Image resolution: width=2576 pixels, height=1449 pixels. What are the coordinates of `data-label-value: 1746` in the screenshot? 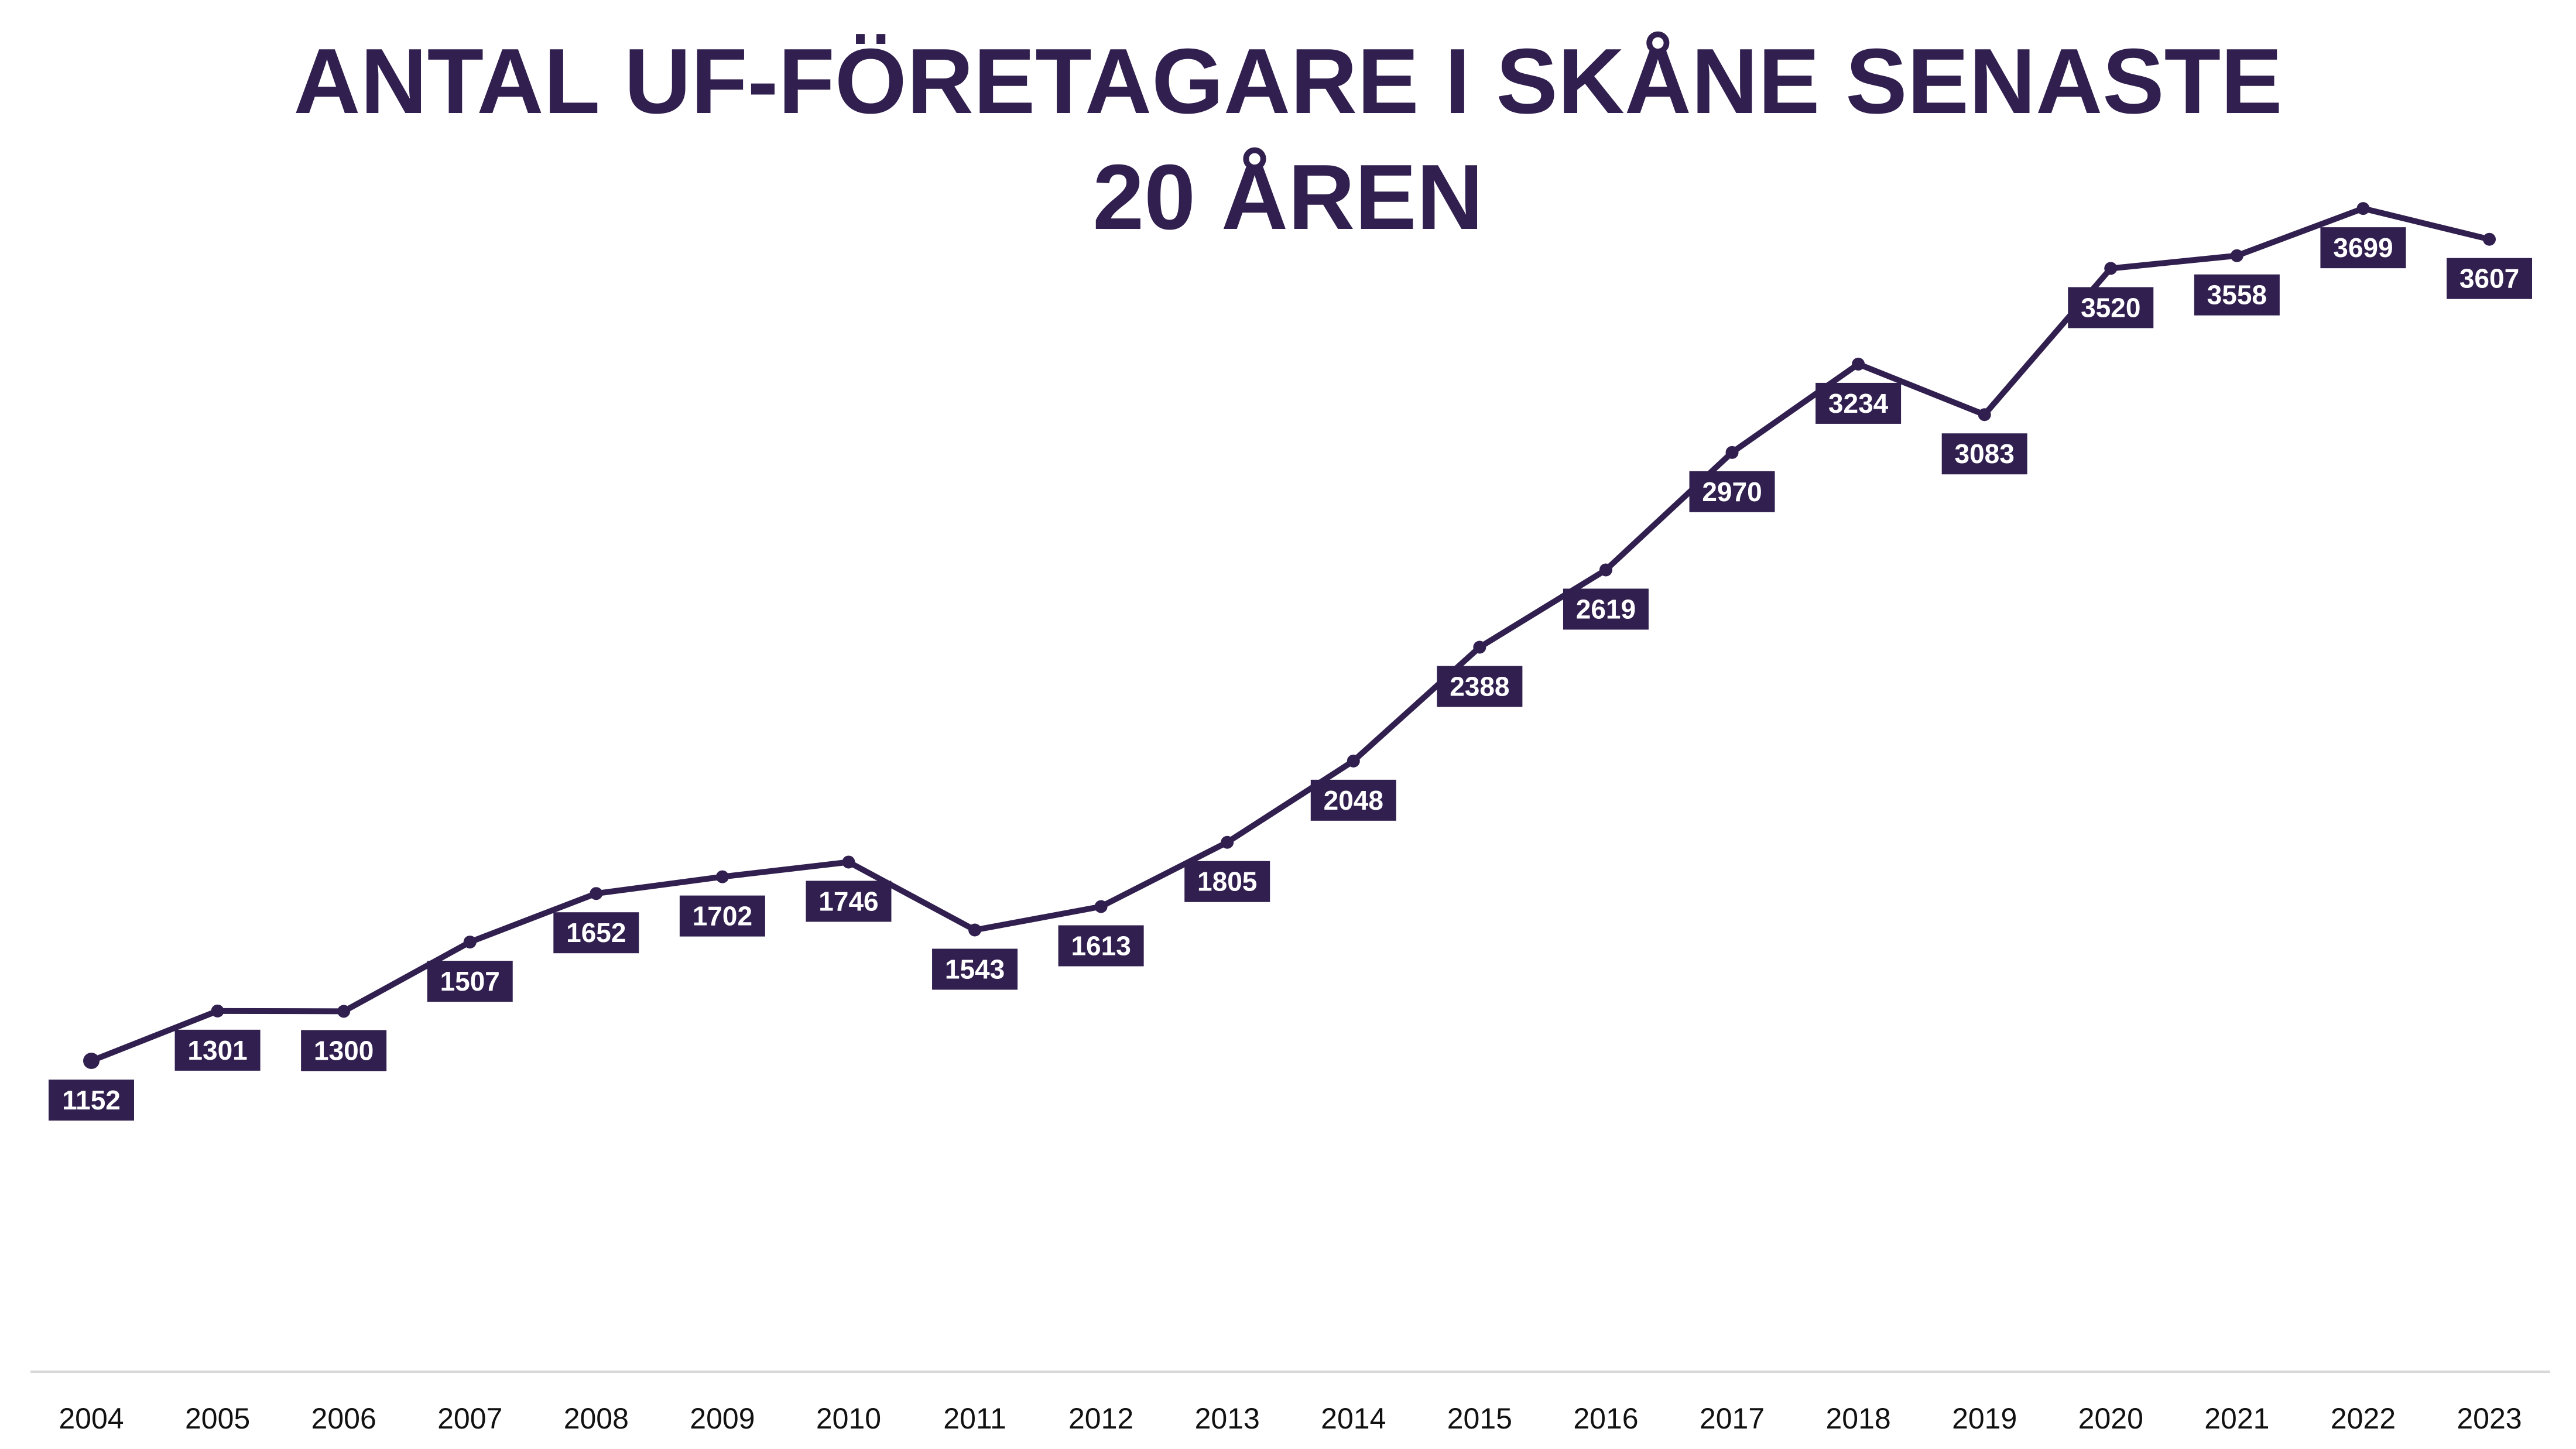 It's located at (848, 901).